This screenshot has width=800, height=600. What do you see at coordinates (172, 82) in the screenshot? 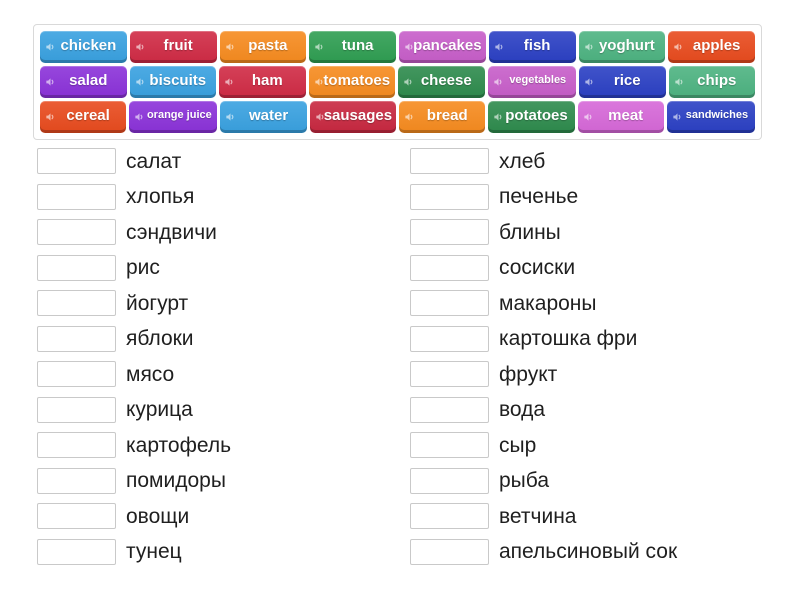
I see `word-tile-biscuits: biscuits` at bounding box center [172, 82].